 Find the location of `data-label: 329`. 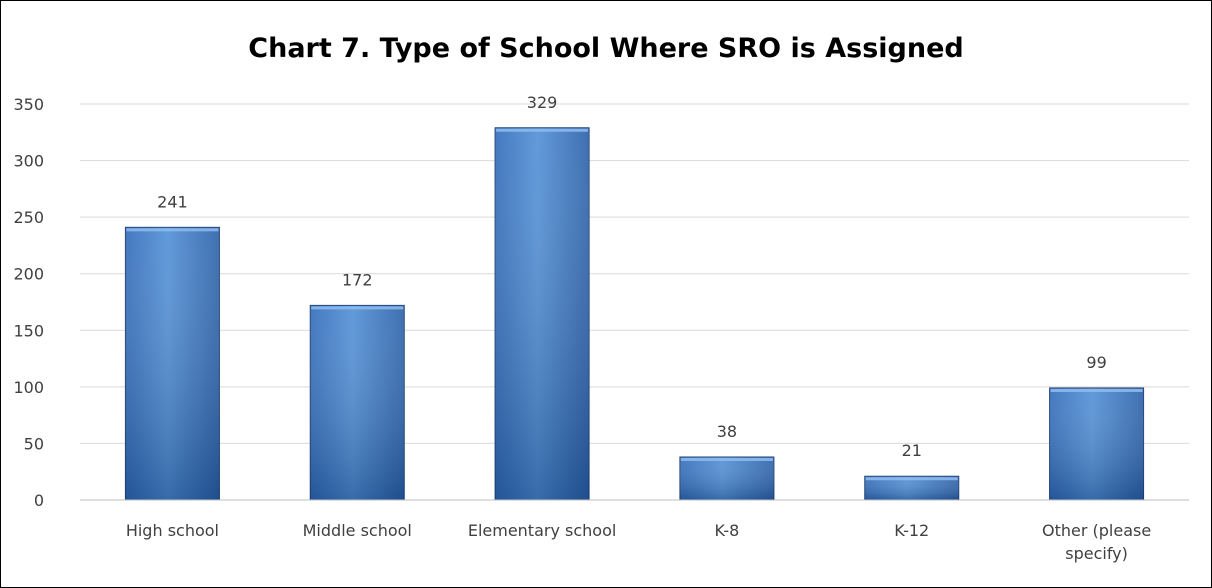

data-label: 329 is located at coordinates (542, 102).